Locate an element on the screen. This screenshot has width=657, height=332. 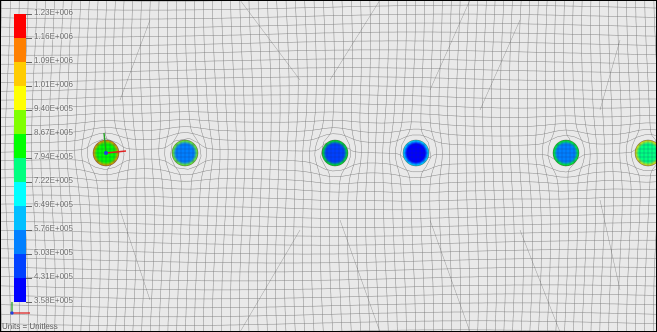
legend-tick-label: 4.31E+005 is located at coordinates (53, 276).